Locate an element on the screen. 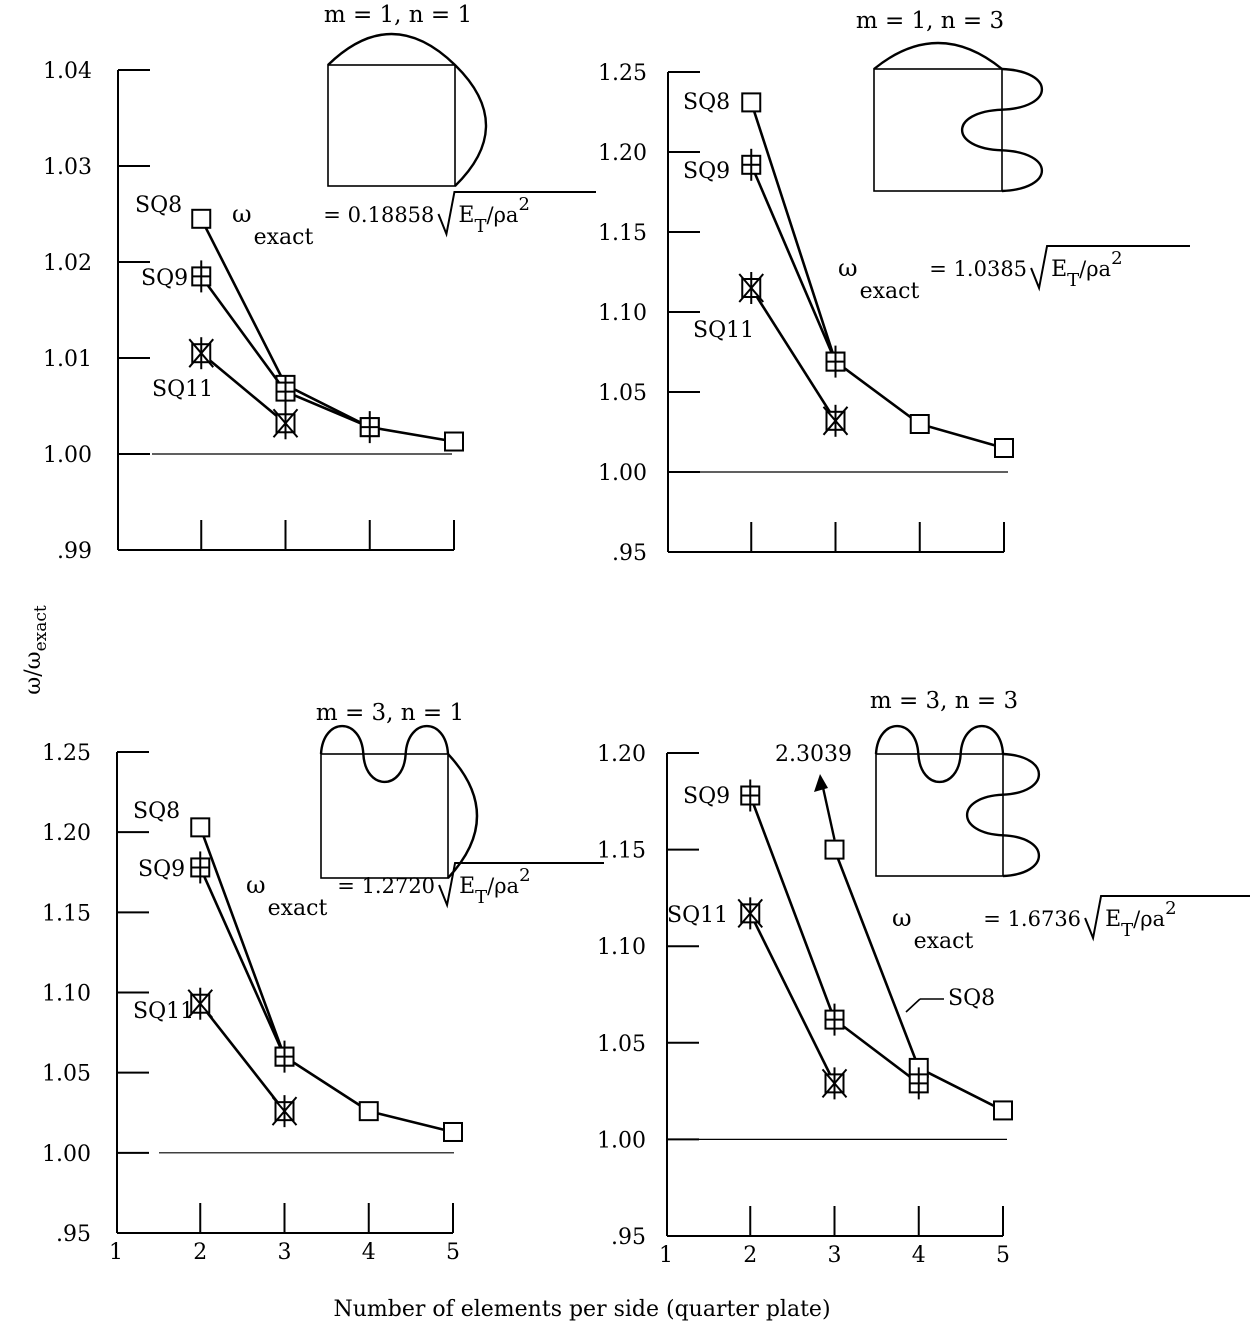 The width and height of the screenshot is (1255, 1329). y-tick-label: 1.03 is located at coordinates (67, 167).